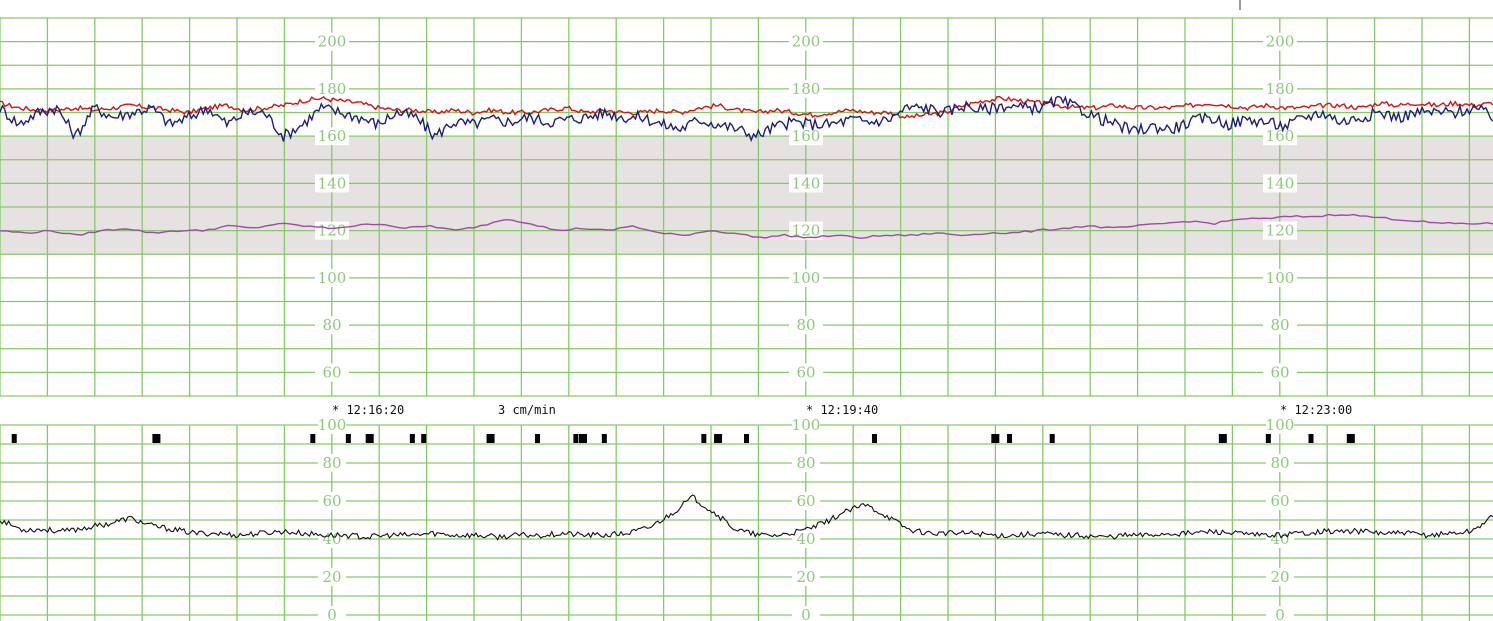 The width and height of the screenshot is (1493, 621). What do you see at coordinates (746, 226) in the screenshot?
I see `fhr-series-maternal_purple` at bounding box center [746, 226].